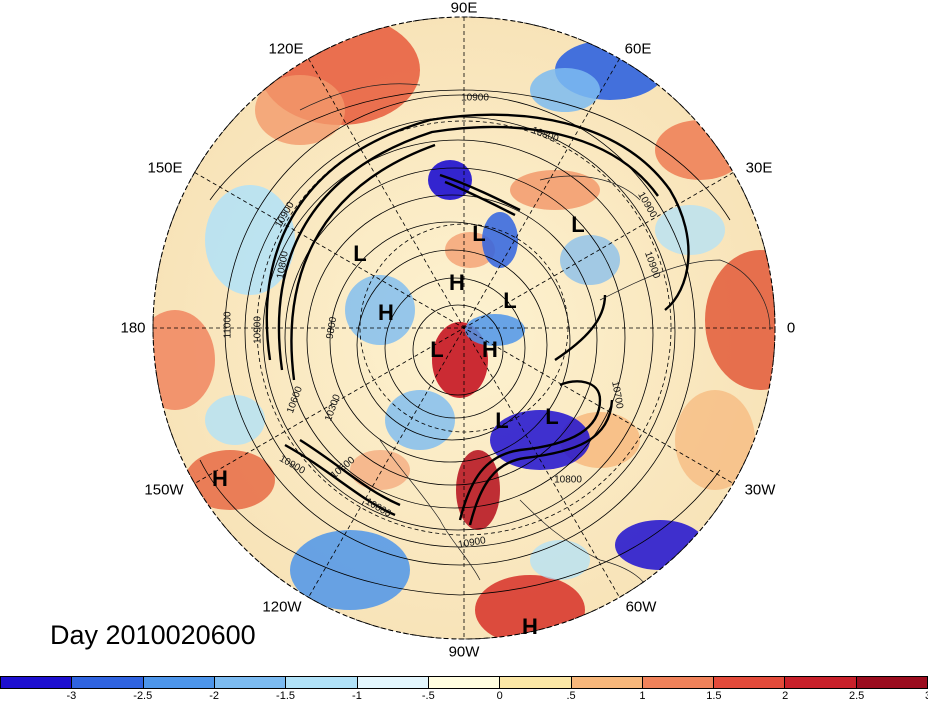 This screenshot has width=928, height=702. What do you see at coordinates (286, 49) in the screenshot?
I see `lon-label-120e: 120E` at bounding box center [286, 49].